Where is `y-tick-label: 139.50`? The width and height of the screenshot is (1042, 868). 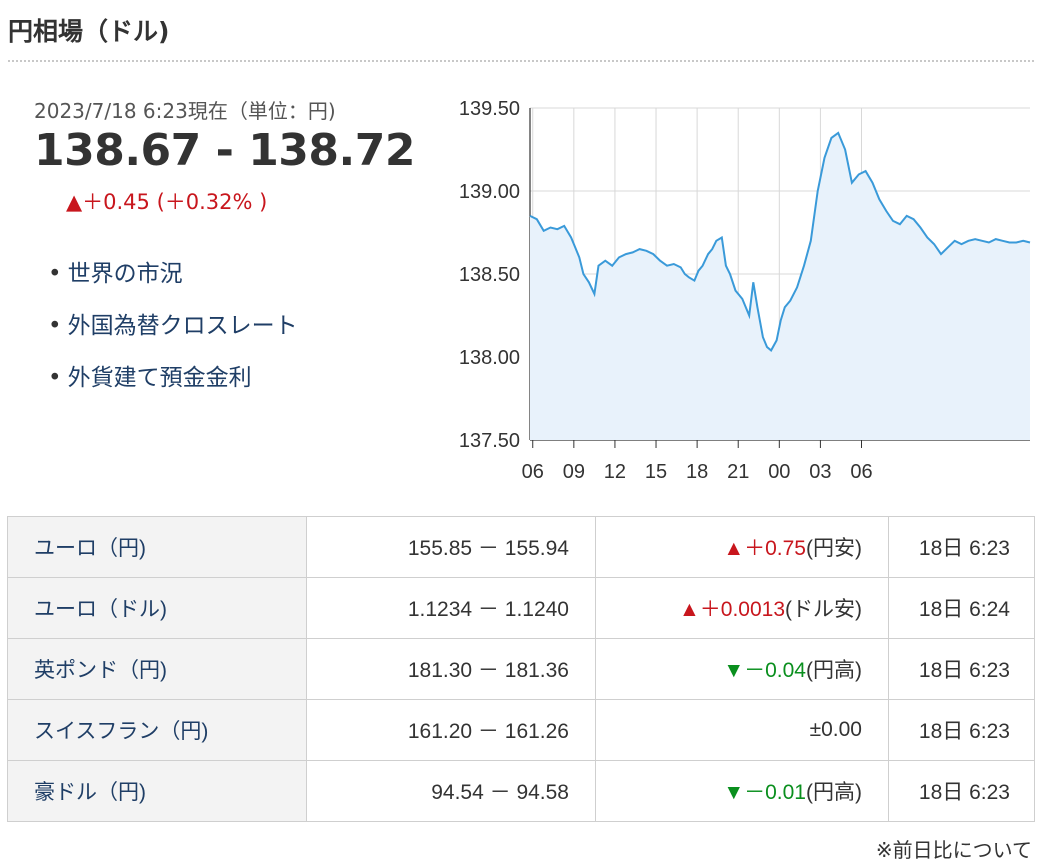 y-tick-label: 139.50 is located at coordinates (489, 109).